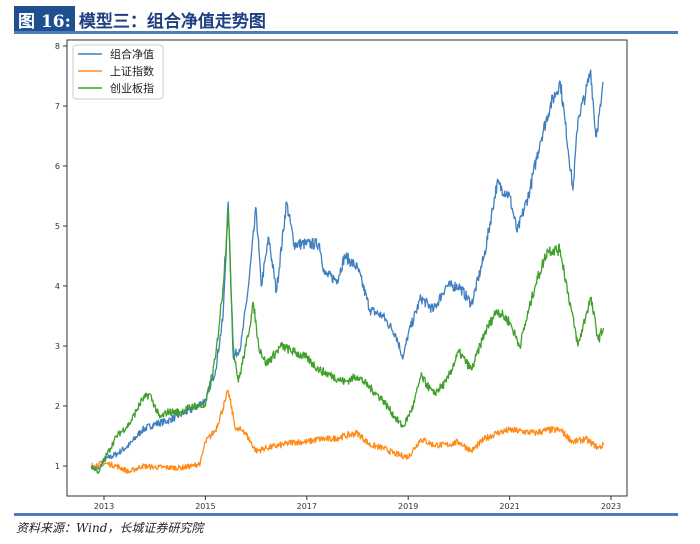 The width and height of the screenshot is (700, 544). I want to click on y-tick-label: 4, so click(57, 286).